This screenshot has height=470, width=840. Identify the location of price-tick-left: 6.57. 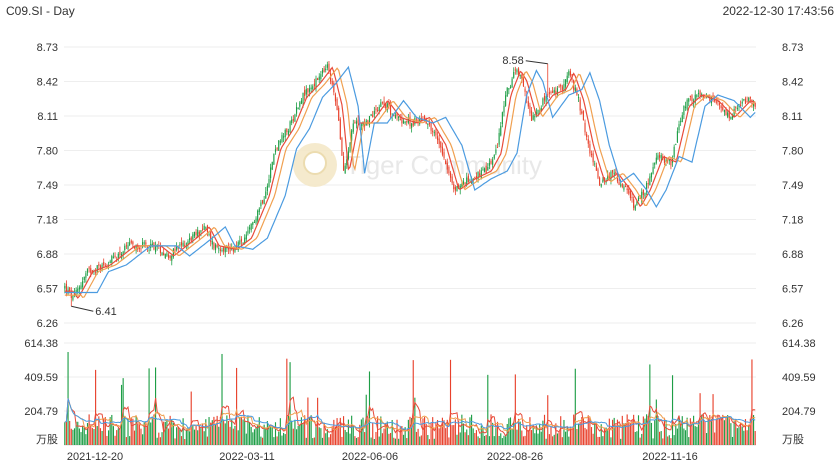
(47, 290).